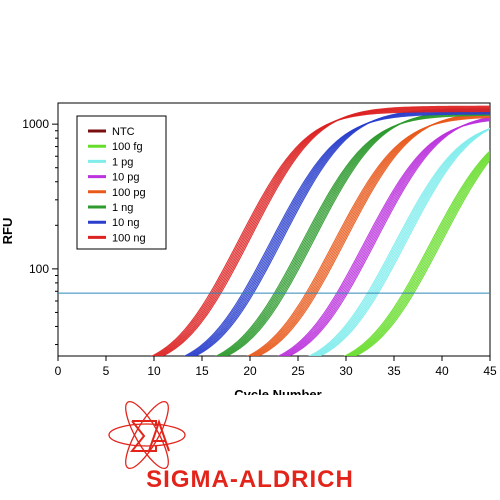 The height and width of the screenshot is (500, 500). I want to click on atom-emblem-icon, so click(147, 435).